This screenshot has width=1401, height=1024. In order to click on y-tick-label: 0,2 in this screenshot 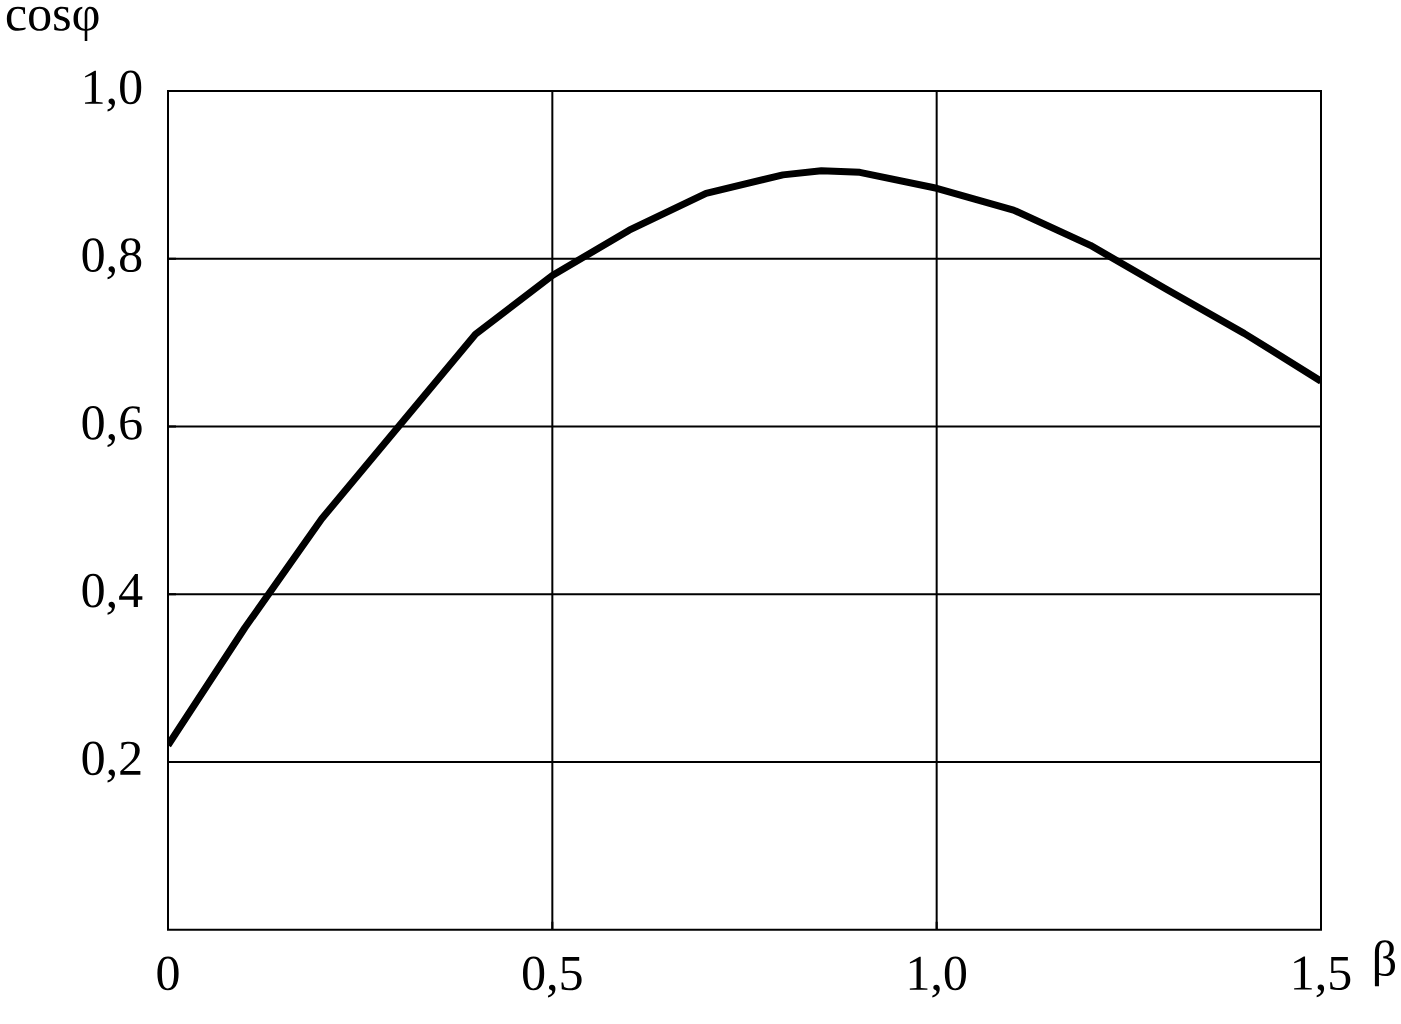, I will do `click(111, 762)`.